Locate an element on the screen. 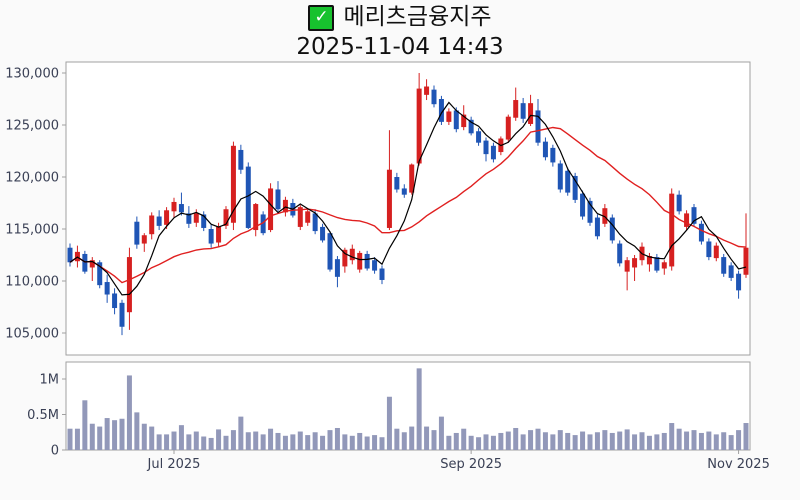 The width and height of the screenshot is (800, 500). chart-datetime: 2025-11-04 14:43 is located at coordinates (400, 47).